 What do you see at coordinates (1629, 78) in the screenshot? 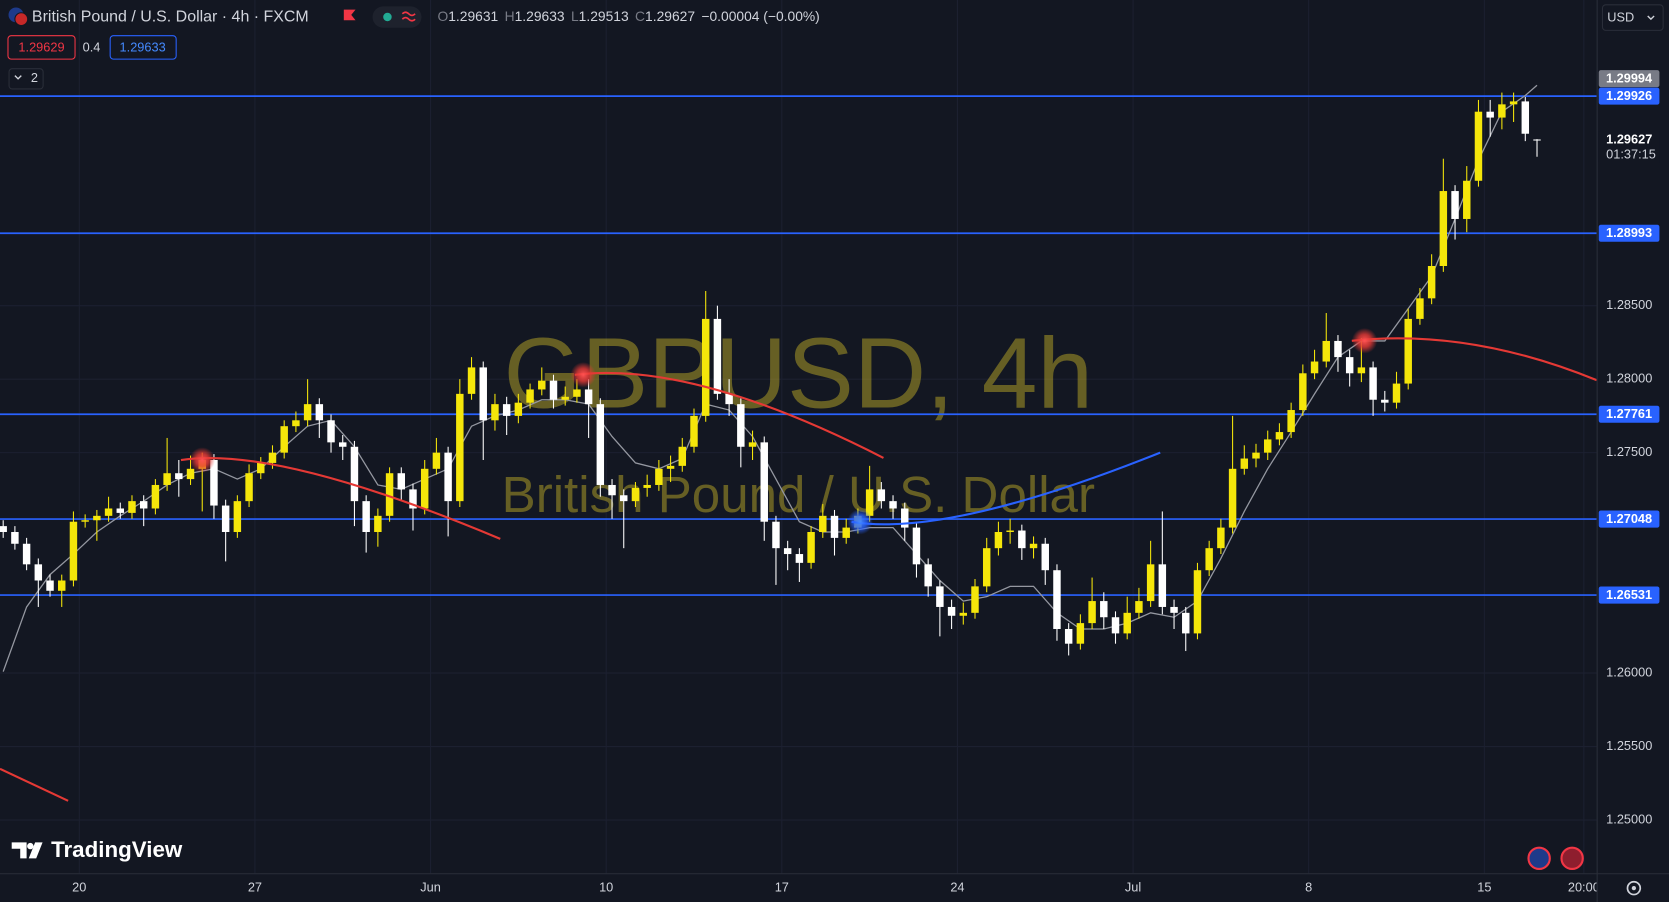
I see `high-label: 1.29994` at bounding box center [1629, 78].